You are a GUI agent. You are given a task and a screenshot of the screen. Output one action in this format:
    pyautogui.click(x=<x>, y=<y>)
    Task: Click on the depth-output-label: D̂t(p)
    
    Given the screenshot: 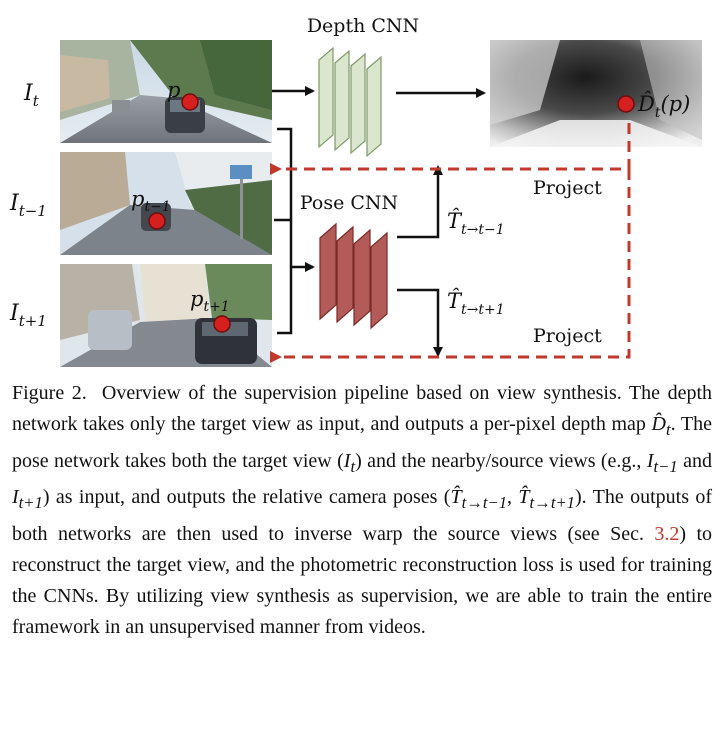 What is the action you would take?
    pyautogui.click(x=663, y=106)
    